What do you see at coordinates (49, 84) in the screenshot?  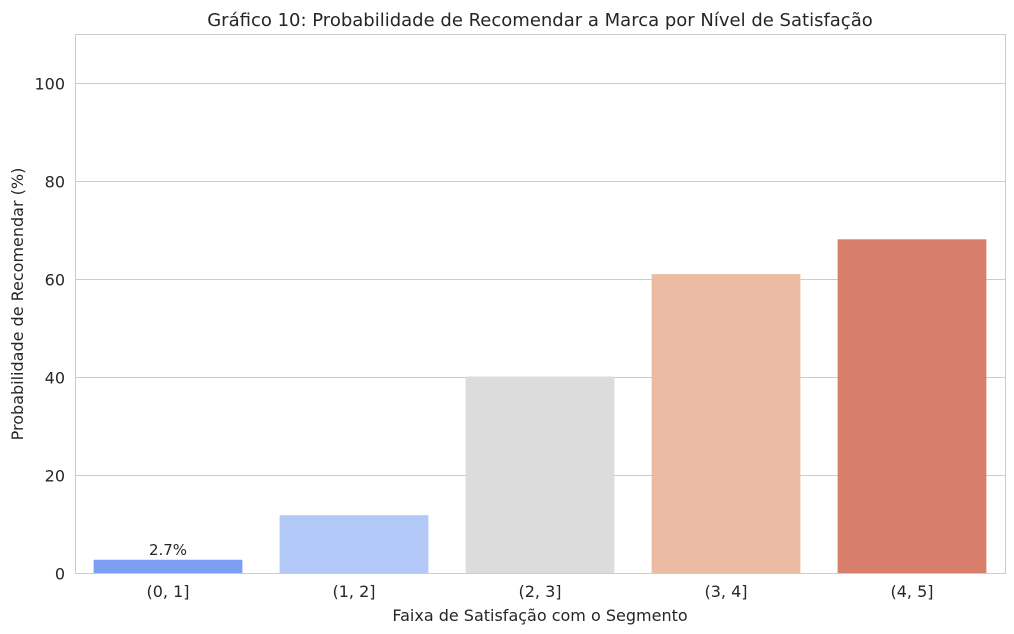 I see `y-tick-label: 100` at bounding box center [49, 84].